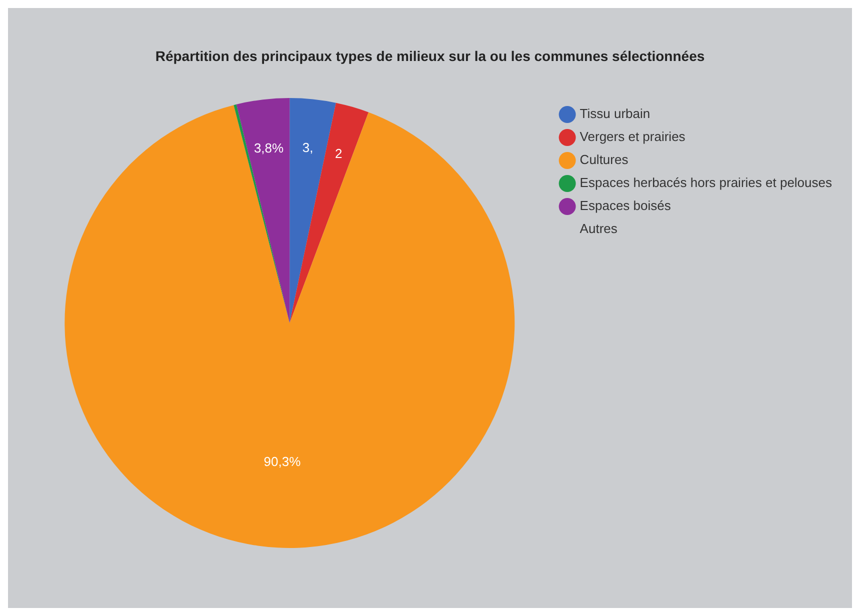 The height and width of the screenshot is (616, 860). I want to click on data-label: 3,, so click(308, 148).